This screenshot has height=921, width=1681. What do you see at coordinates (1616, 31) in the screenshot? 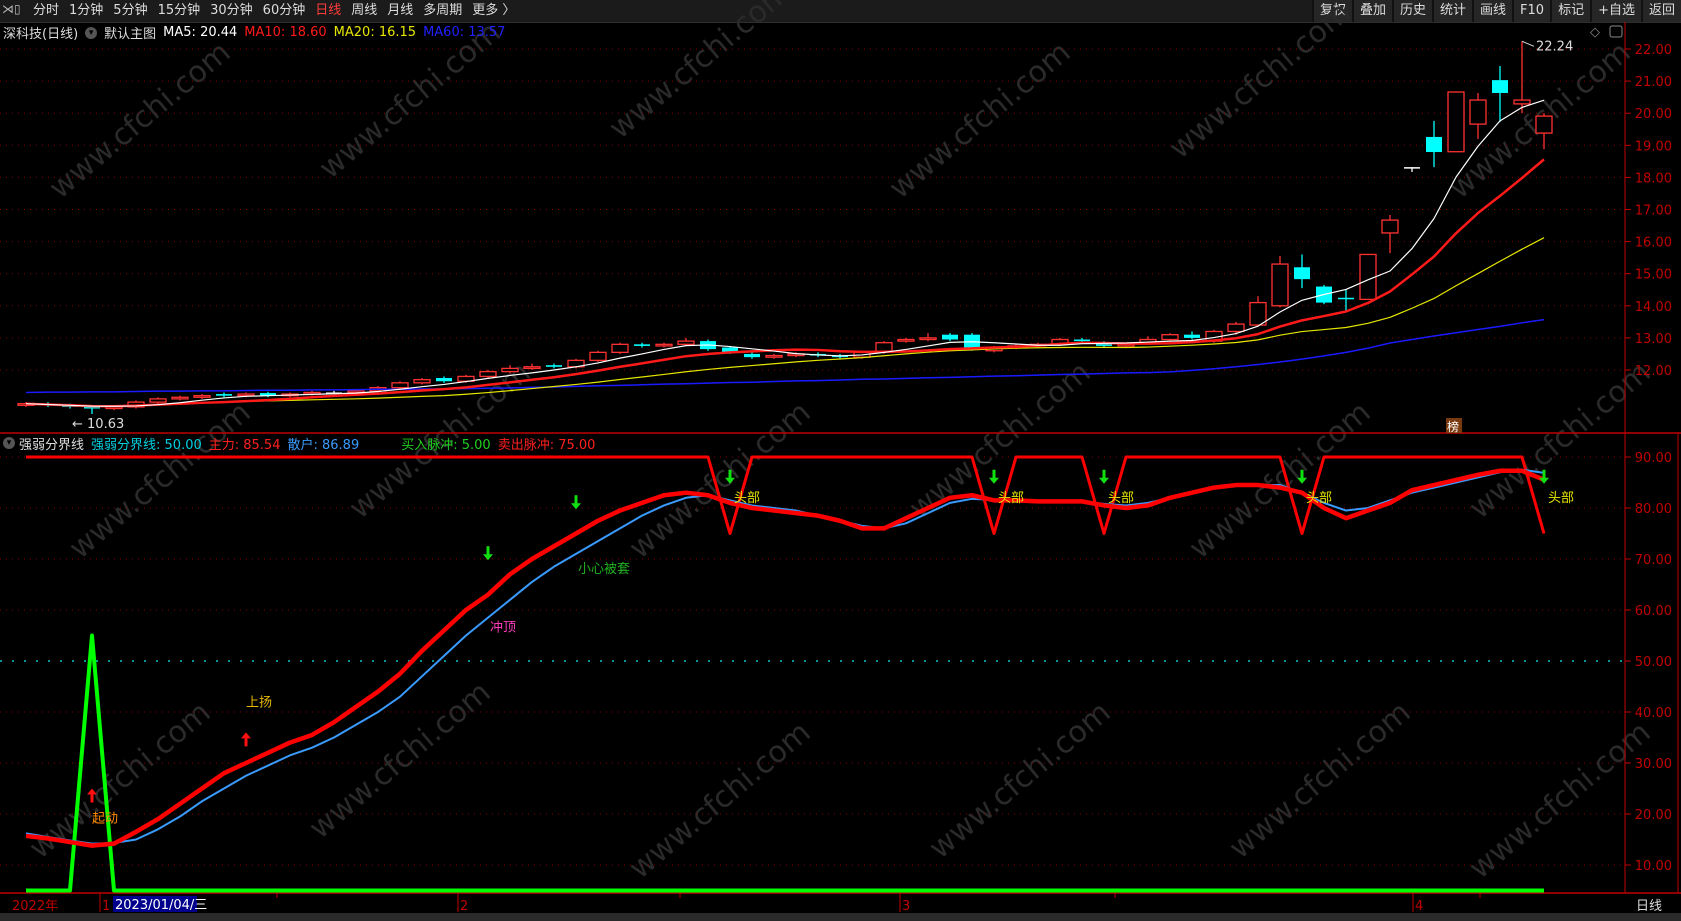
I see `panel-toggle-icon` at bounding box center [1616, 31].